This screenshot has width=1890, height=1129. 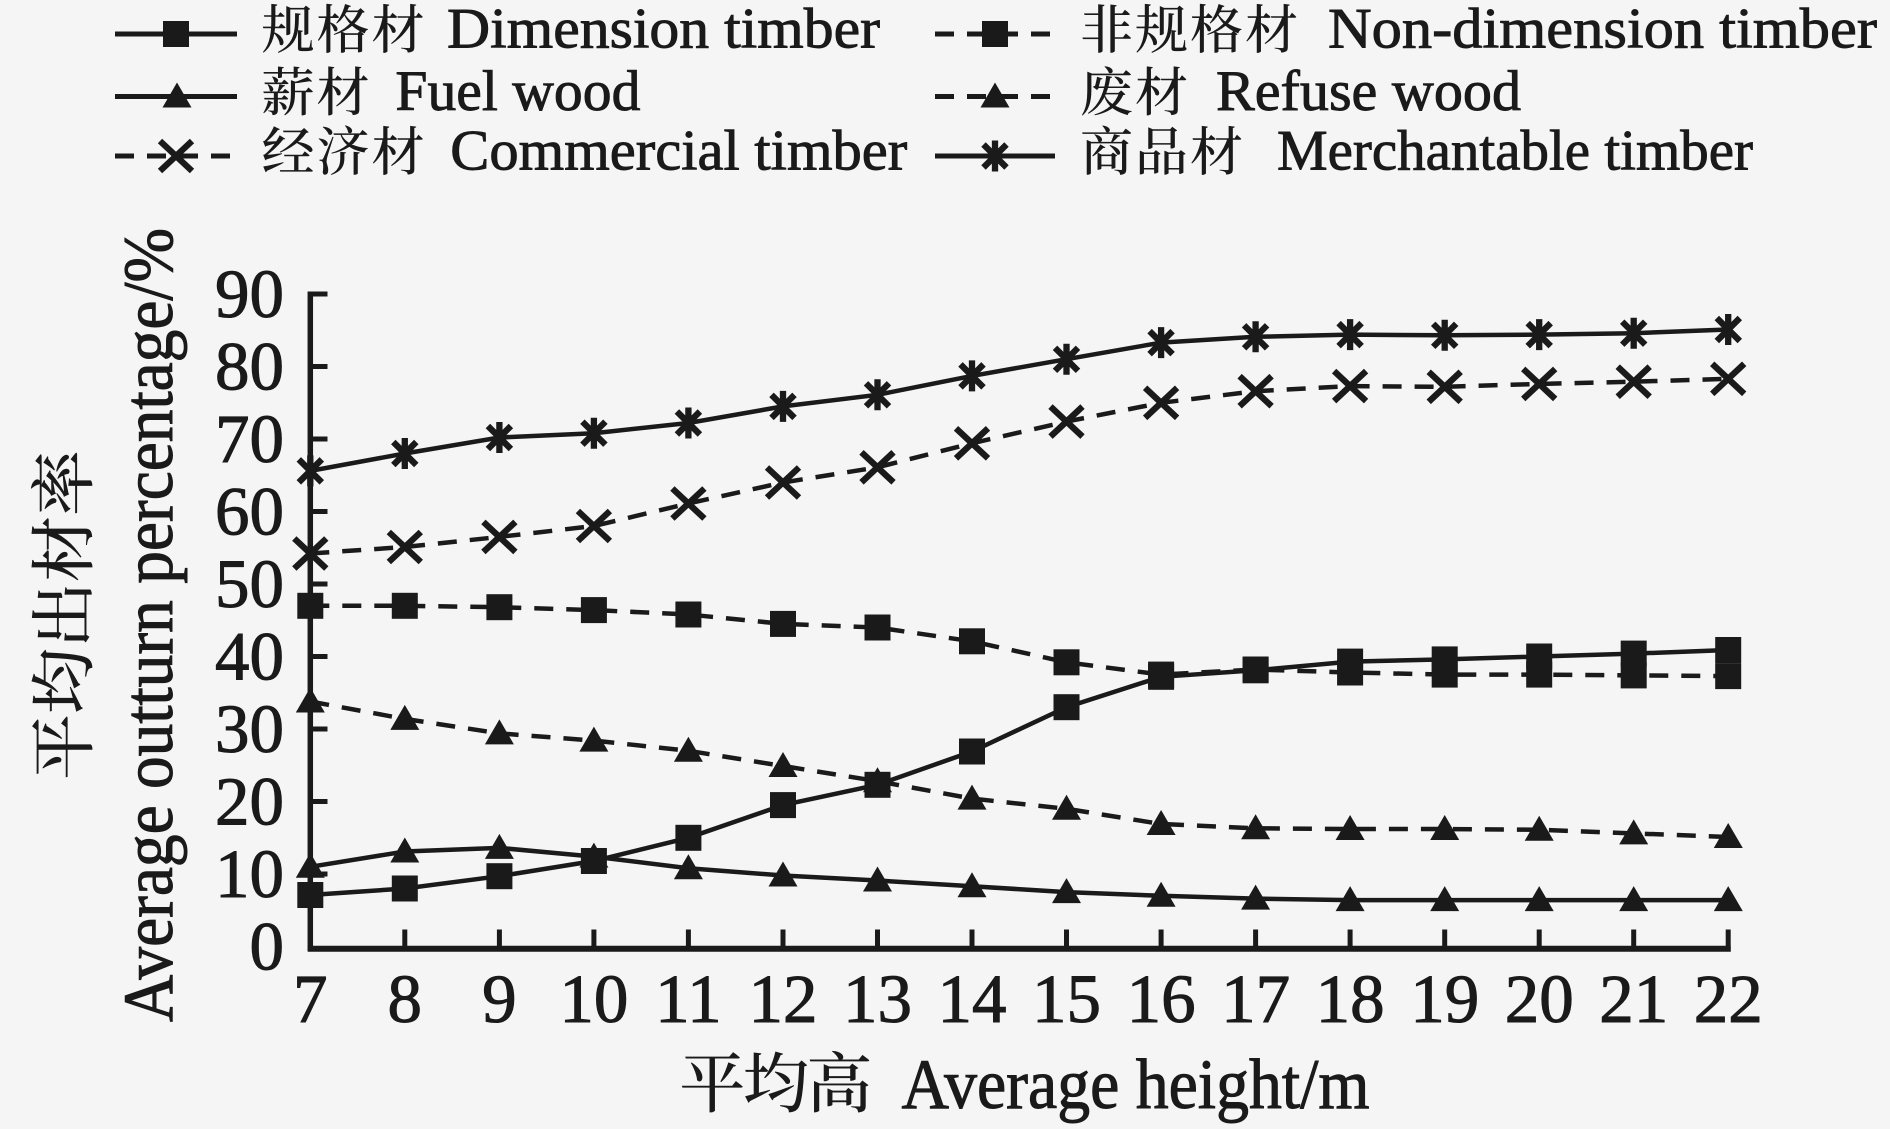 I want to click on svg-text: 0, so click(x=267, y=947).